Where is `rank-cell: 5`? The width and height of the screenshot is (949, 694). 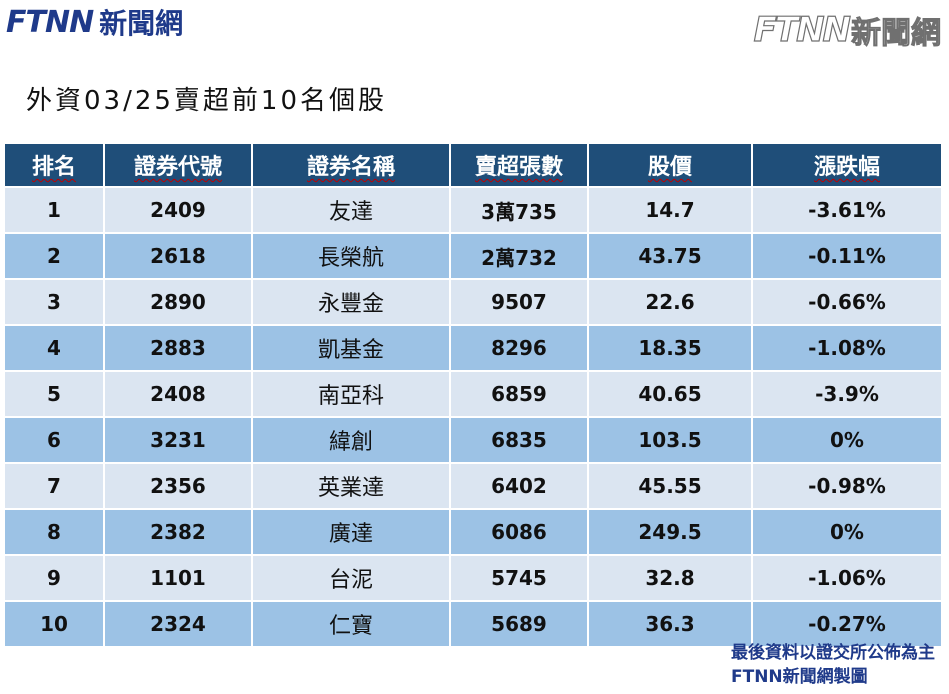 rank-cell: 5 is located at coordinates (55, 393).